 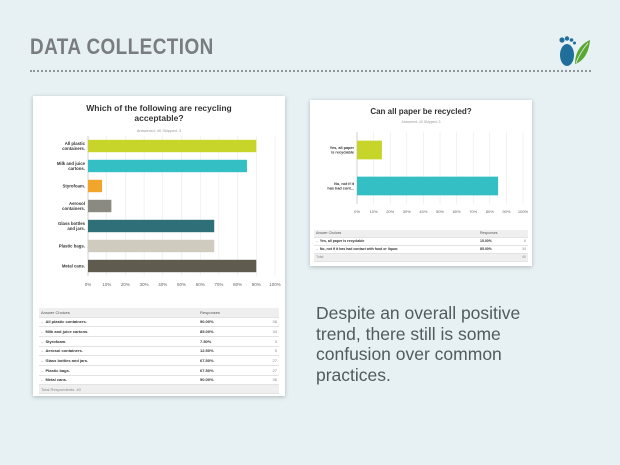 What do you see at coordinates (409, 354) in the screenshot?
I see `body-line-3: confusion over common` at bounding box center [409, 354].